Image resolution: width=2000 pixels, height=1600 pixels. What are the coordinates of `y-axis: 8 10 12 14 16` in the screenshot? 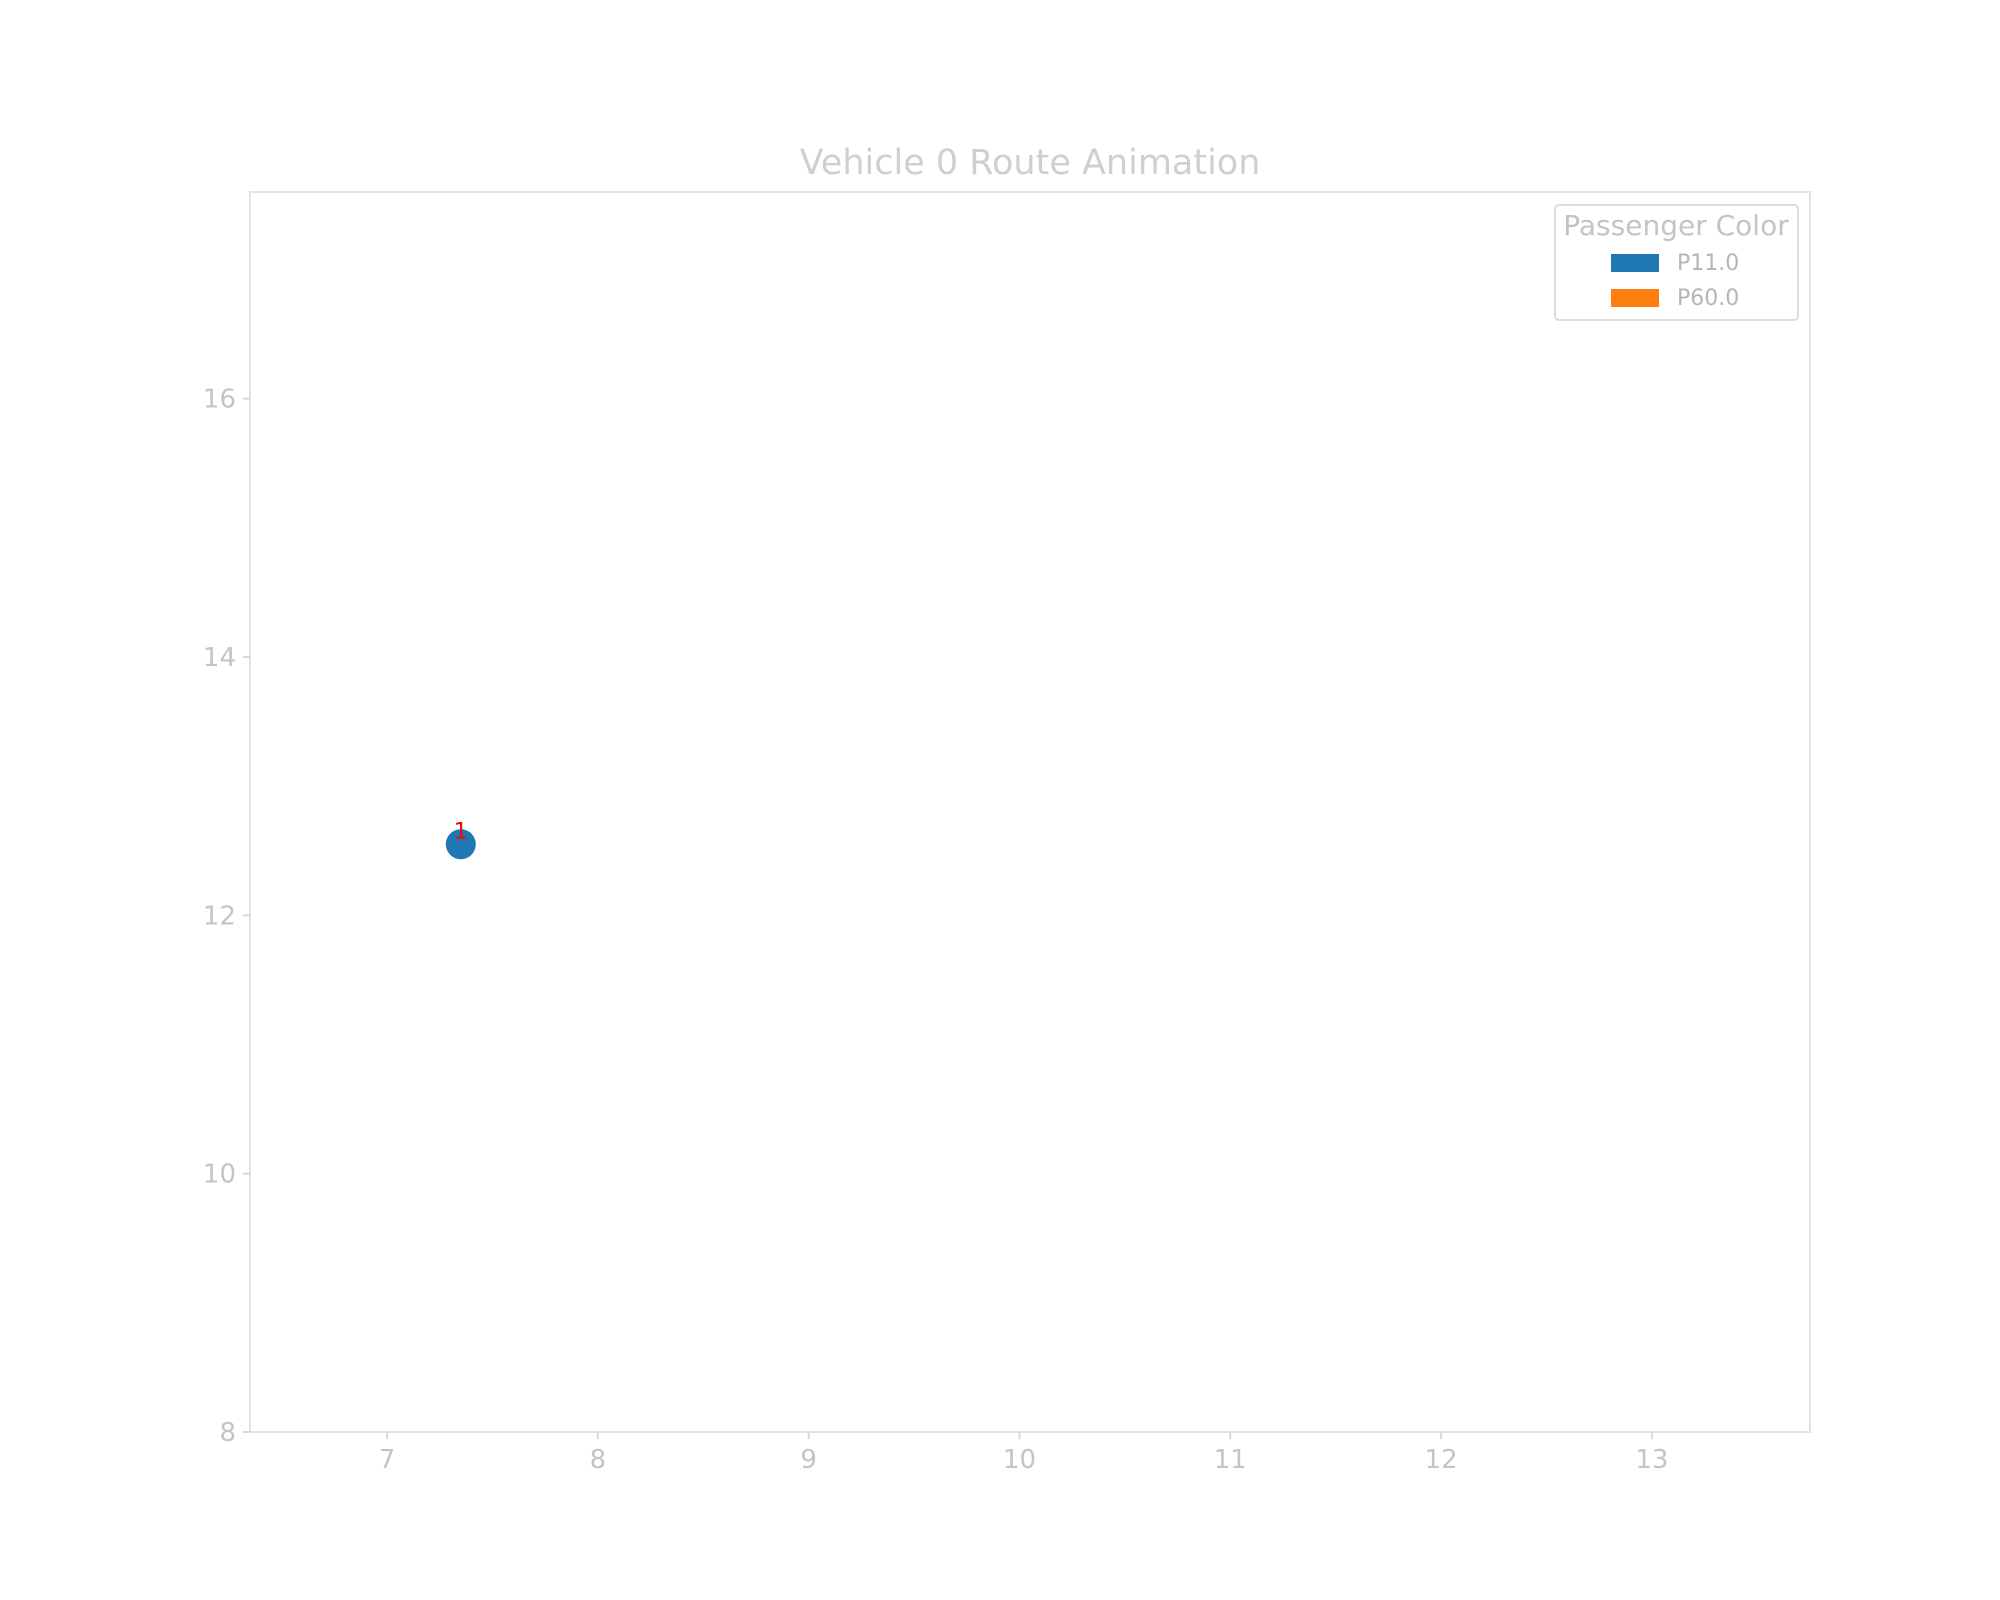 It's located at (226, 916).